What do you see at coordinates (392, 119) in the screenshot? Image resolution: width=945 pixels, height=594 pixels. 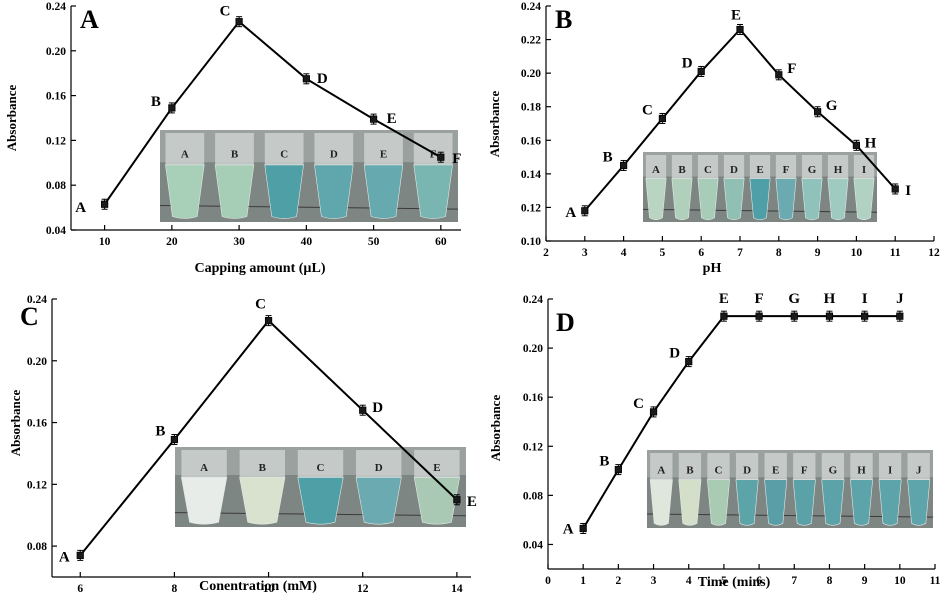 I see `point-label: E` at bounding box center [392, 119].